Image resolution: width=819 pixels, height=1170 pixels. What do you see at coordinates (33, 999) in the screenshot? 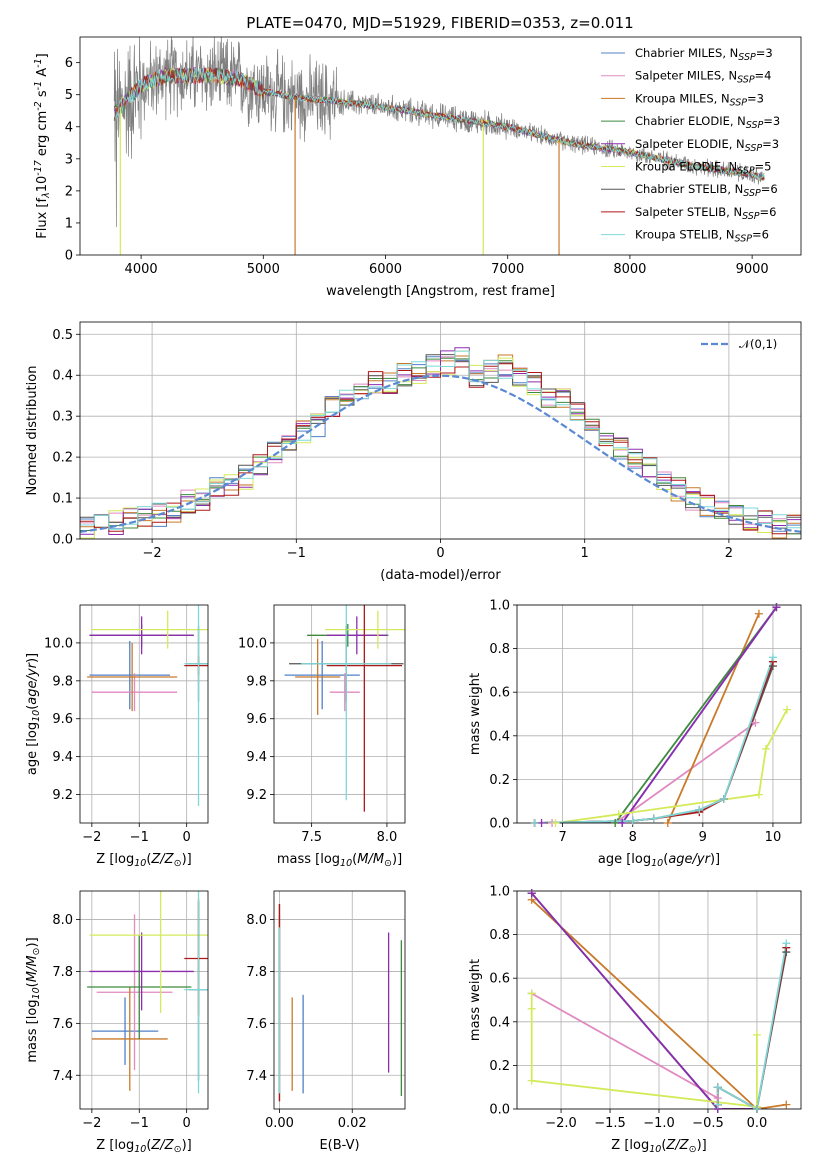
I see `y-axis-label: mass [log10​(M/M⊙​)]` at bounding box center [33, 999].